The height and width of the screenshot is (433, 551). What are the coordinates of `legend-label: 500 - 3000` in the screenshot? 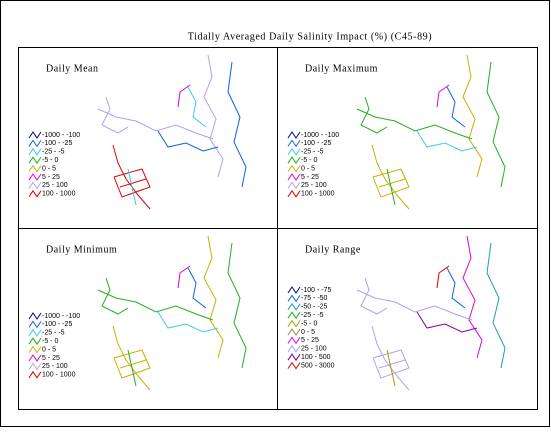 It's located at (318, 365).